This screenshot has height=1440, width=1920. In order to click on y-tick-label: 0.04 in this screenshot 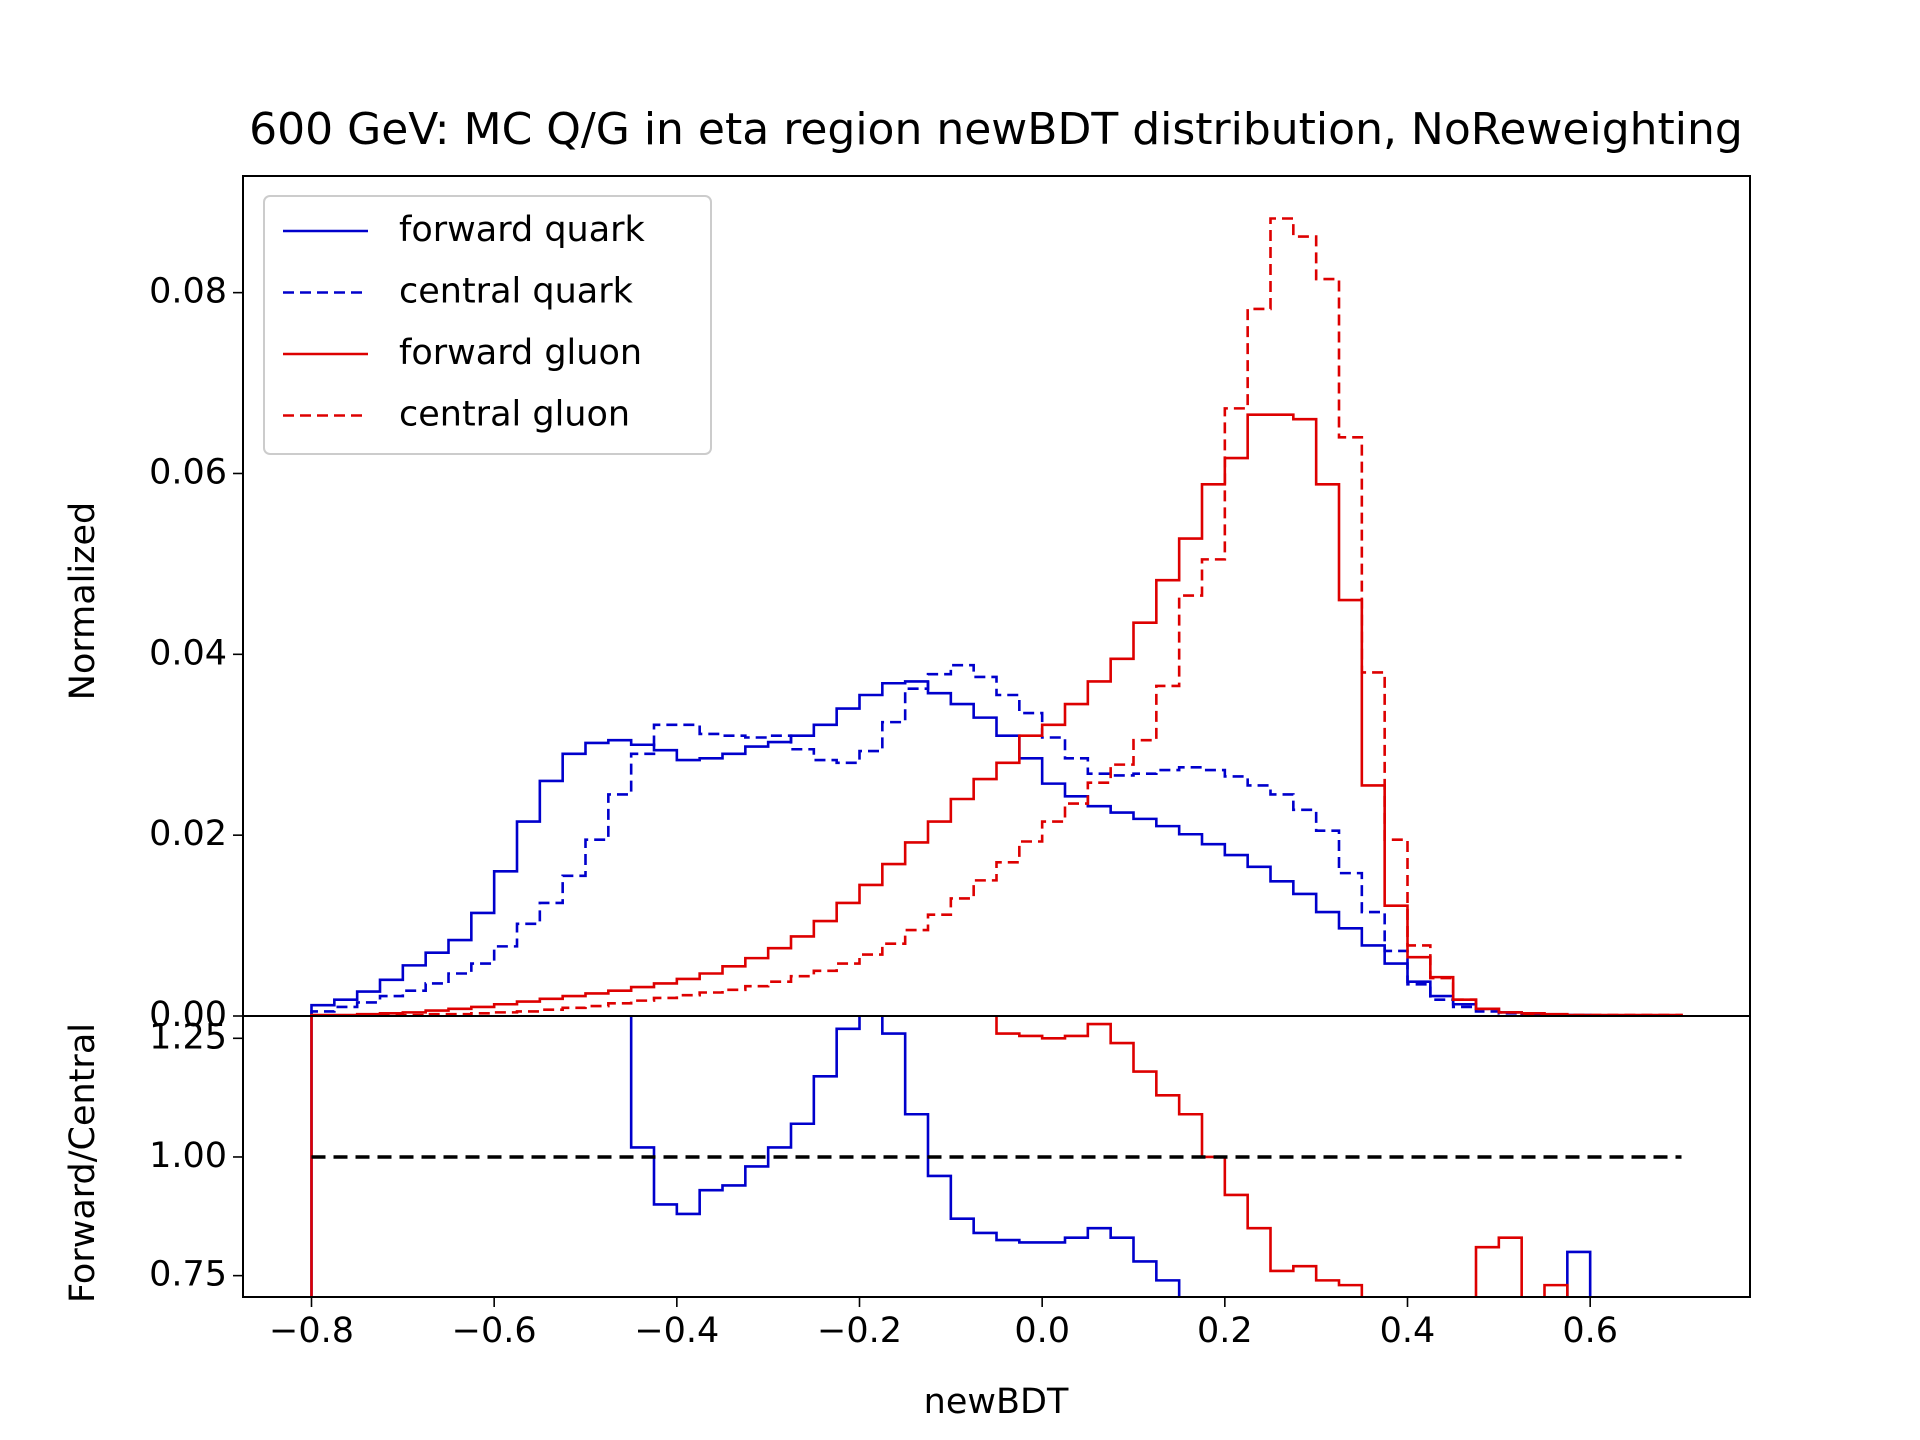, I will do `click(188, 653)`.